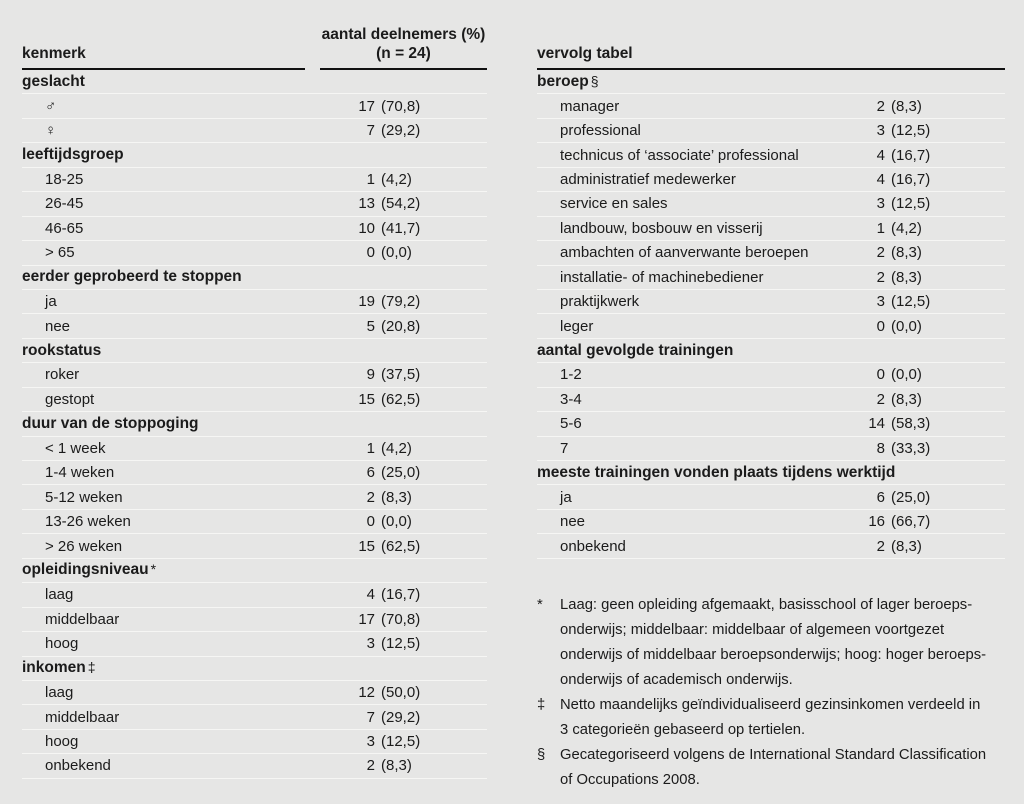 Image resolution: width=1024 pixels, height=804 pixels. Describe the element at coordinates (401, 693) in the screenshot. I see `row-percentage: (50,0)` at that location.